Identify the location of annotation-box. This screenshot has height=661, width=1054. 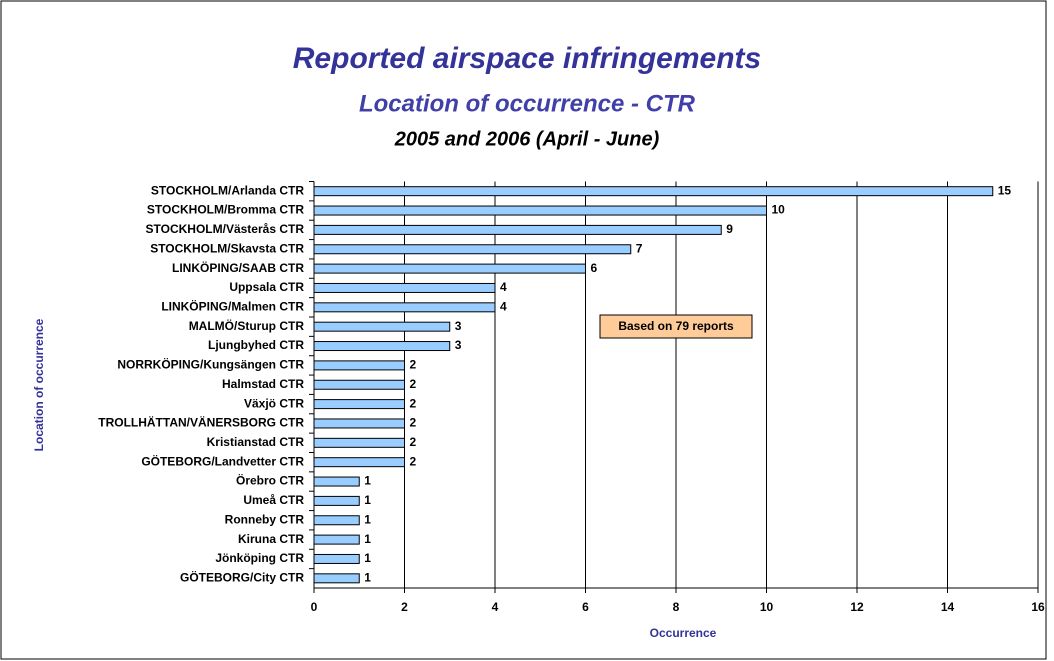
(676, 326).